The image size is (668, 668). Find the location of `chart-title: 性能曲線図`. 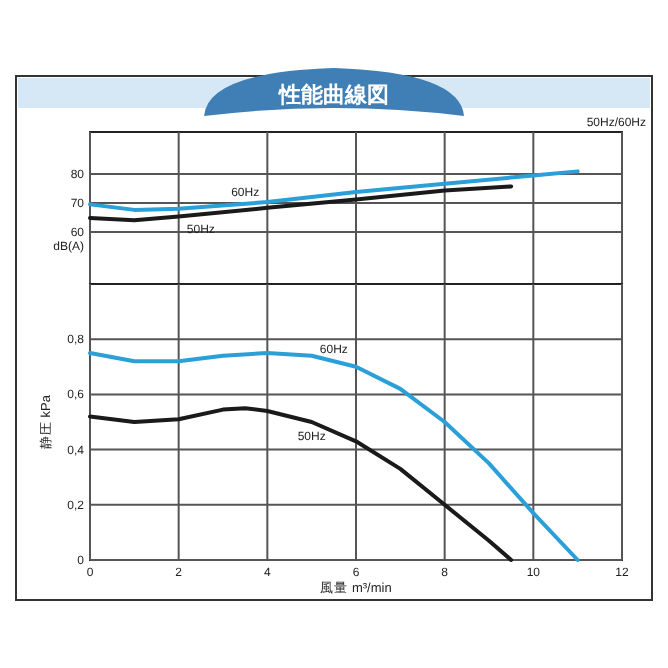

chart-title: 性能曲線図 is located at coordinates (333, 95).